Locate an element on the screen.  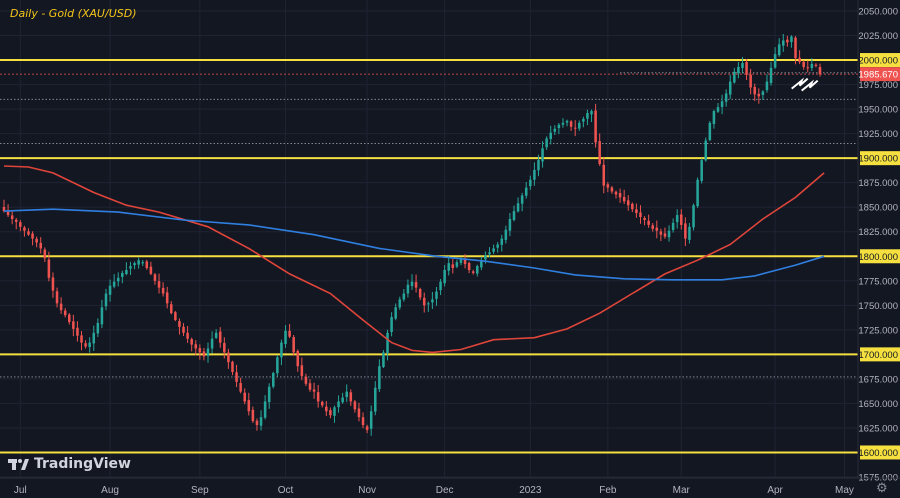
arrow-icon is located at coordinates (810, 85).